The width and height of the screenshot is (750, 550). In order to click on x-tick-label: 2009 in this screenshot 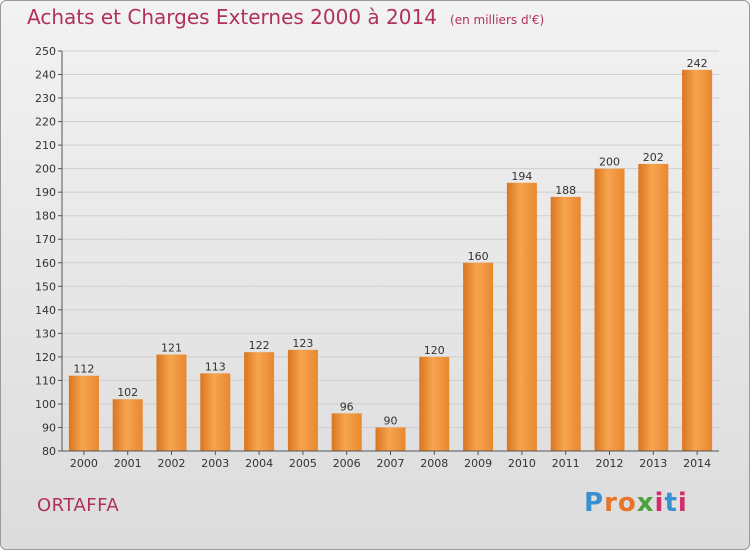, I will do `click(478, 463)`.